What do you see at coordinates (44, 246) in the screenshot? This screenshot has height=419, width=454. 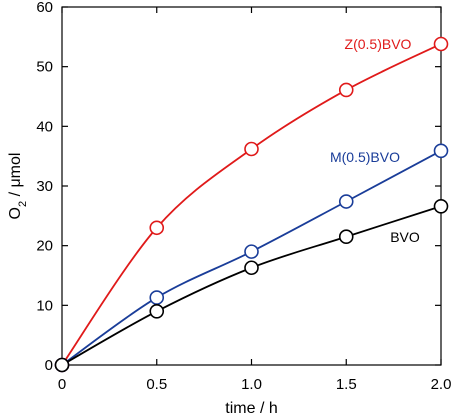 I see `y-tick-label: 20` at bounding box center [44, 246].